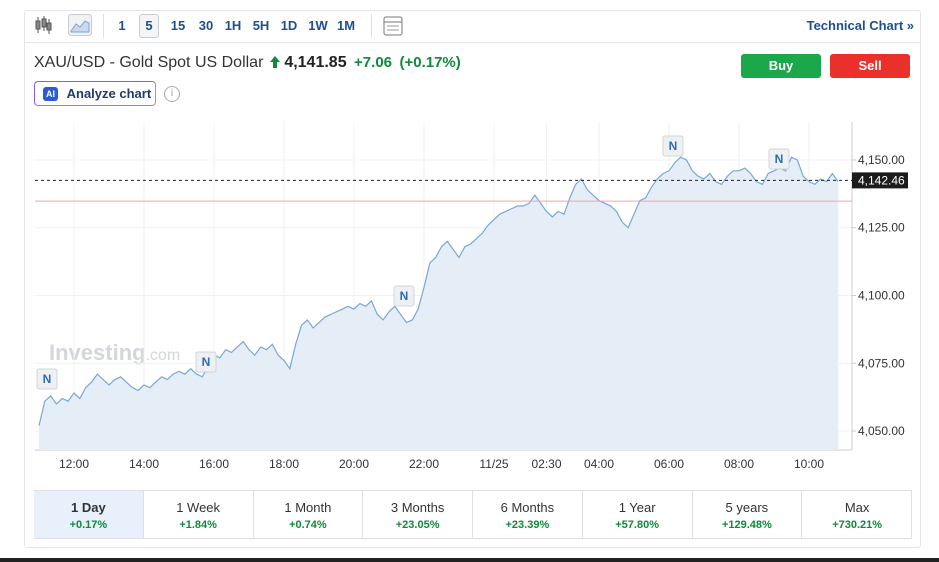 The height and width of the screenshot is (562, 939). What do you see at coordinates (109, 93) in the screenshot?
I see `analyze-label: Analyze chart` at bounding box center [109, 93].